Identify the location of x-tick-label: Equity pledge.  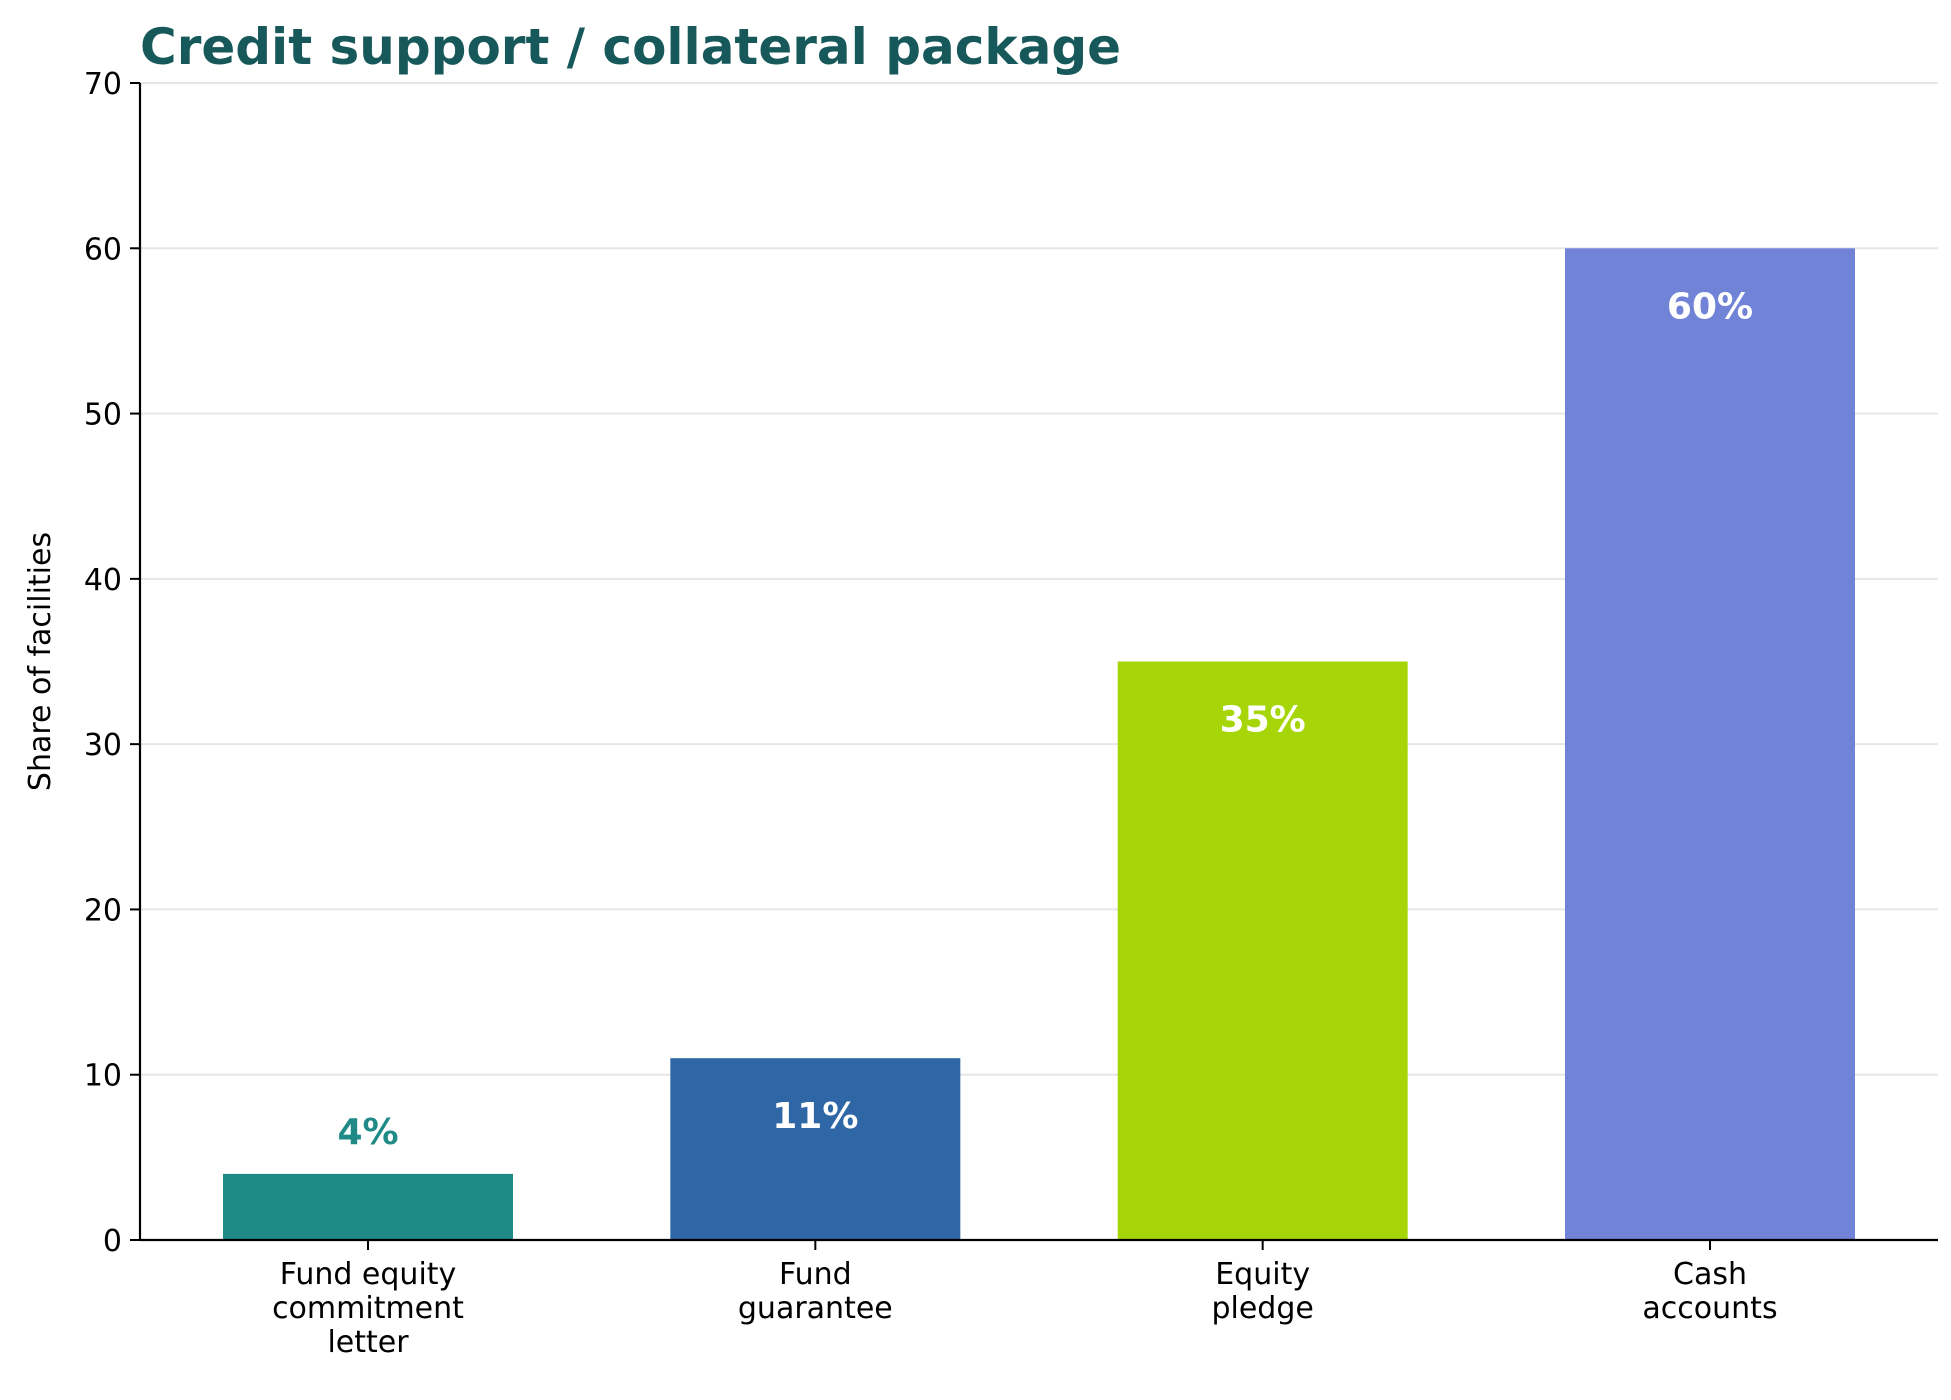
(1262, 1291).